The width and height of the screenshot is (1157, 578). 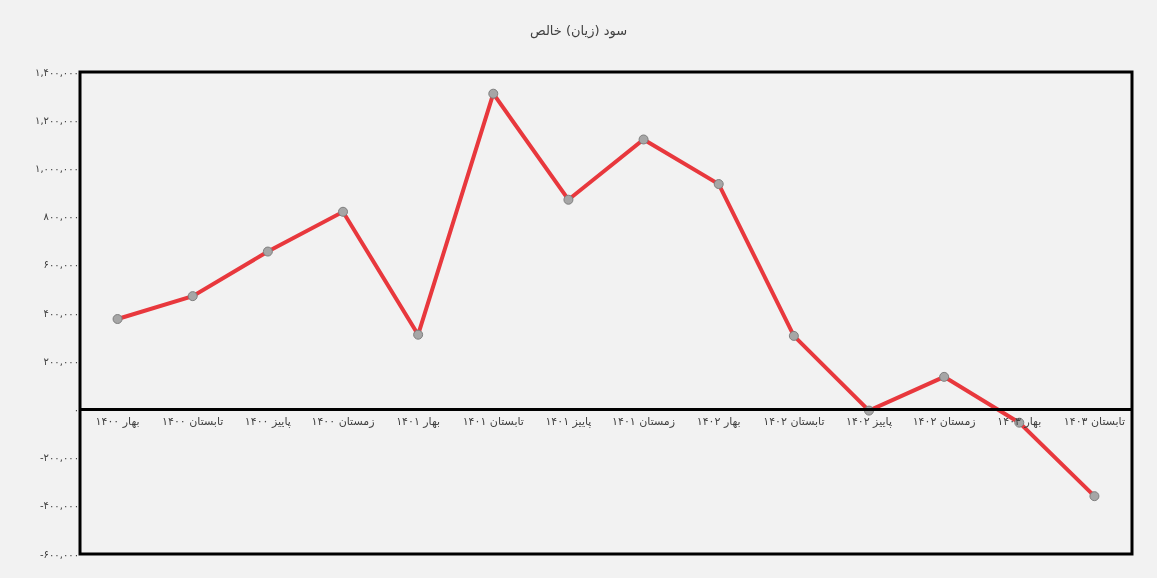 I want to click on x-tick-label: پاییز ۱۴۰۲, so click(x=869, y=421).